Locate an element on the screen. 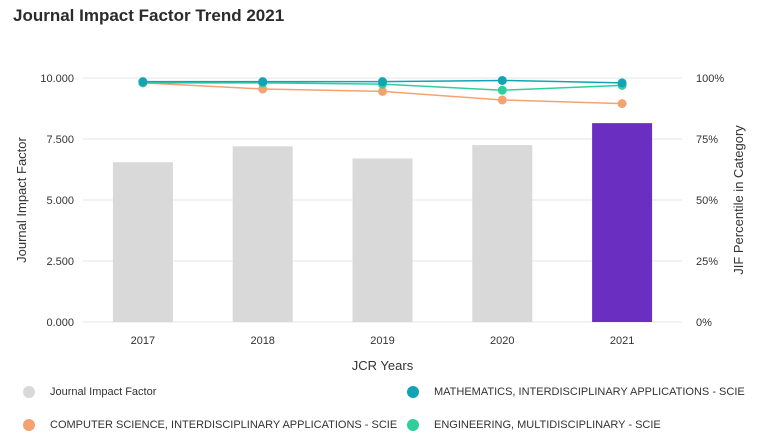 The image size is (768, 441). legend-swatch-jif is located at coordinates (29, 392).